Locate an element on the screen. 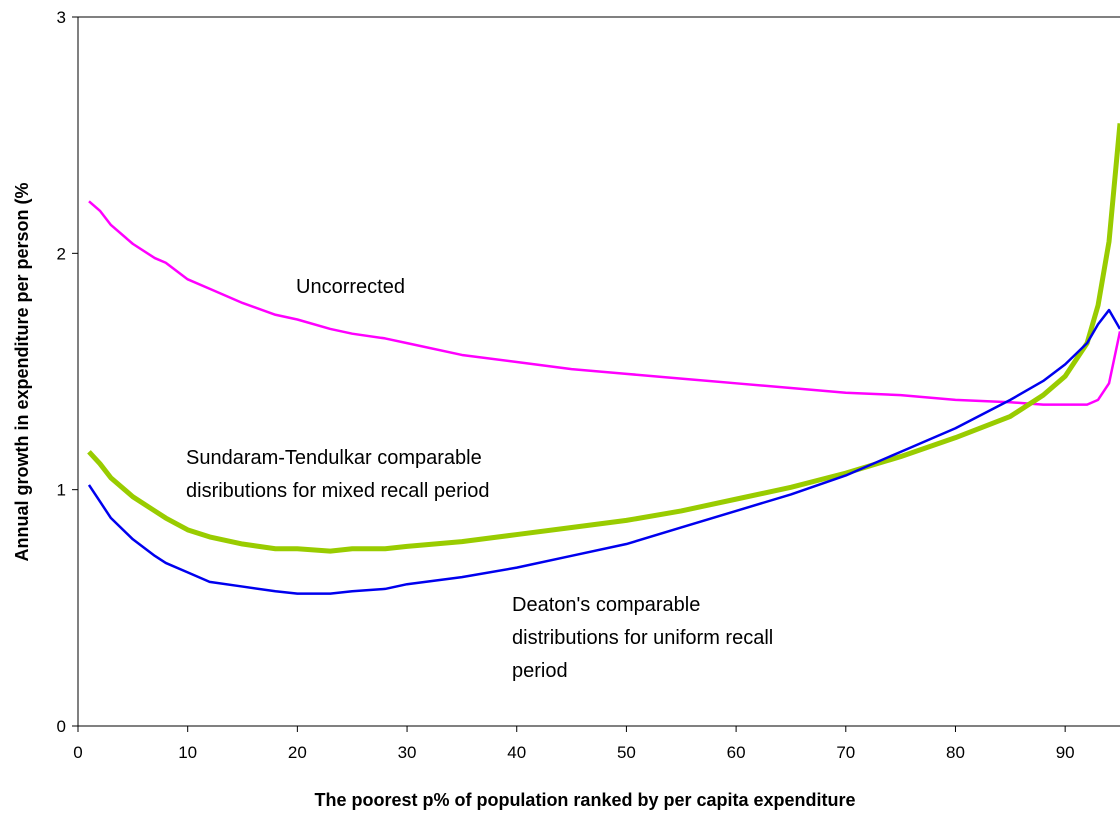 This screenshot has height=825, width=1120. x-tick-label: 20 is located at coordinates (297, 752).